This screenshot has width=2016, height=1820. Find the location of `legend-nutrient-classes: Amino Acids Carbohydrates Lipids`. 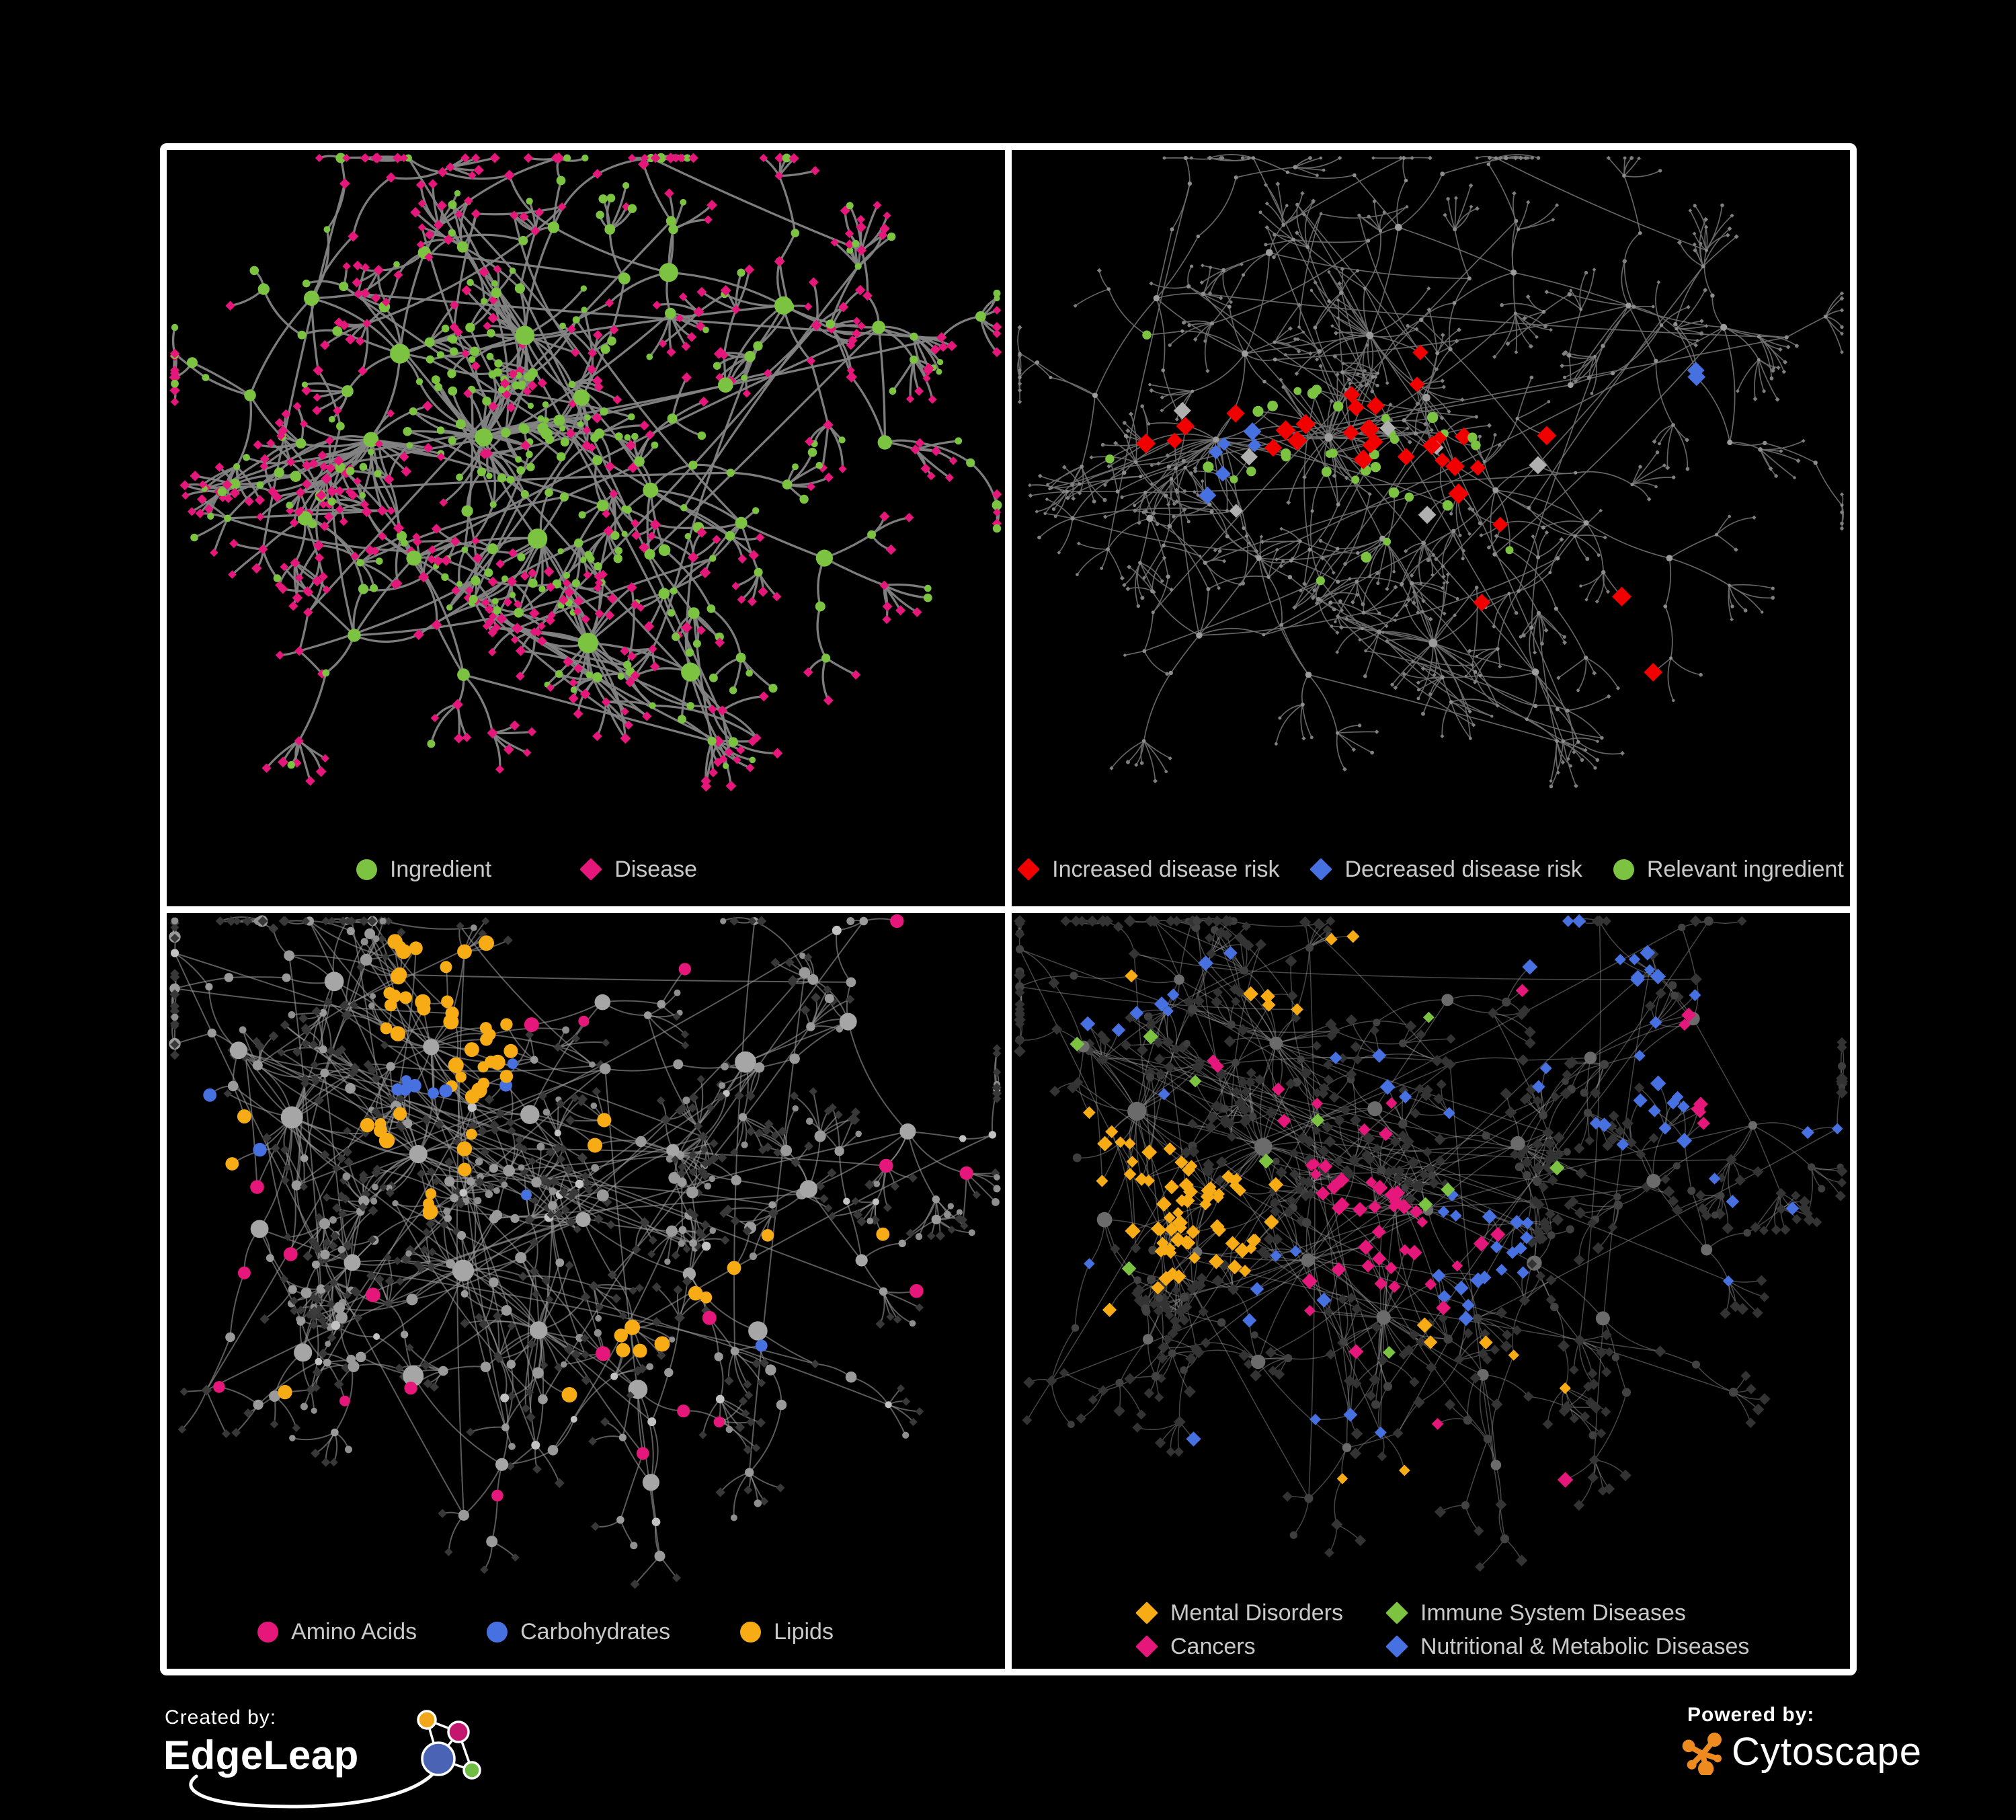

legend-nutrient-classes: Amino Acids Carbohydrates Lipids is located at coordinates (566, 1631).